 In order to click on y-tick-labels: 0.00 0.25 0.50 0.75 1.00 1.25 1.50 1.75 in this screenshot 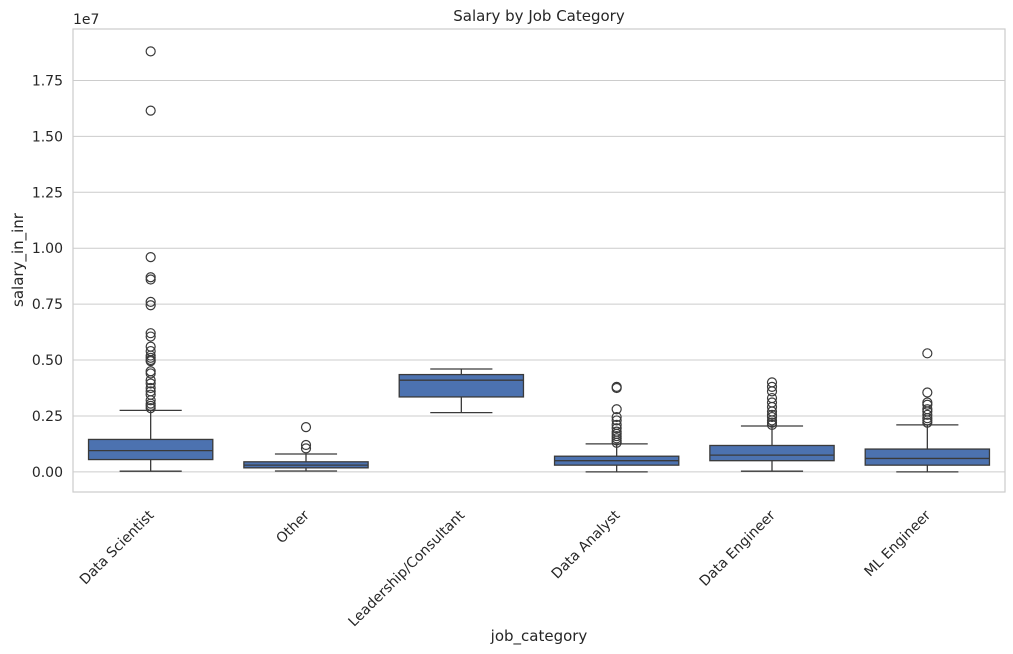, I will do `click(47, 276)`.